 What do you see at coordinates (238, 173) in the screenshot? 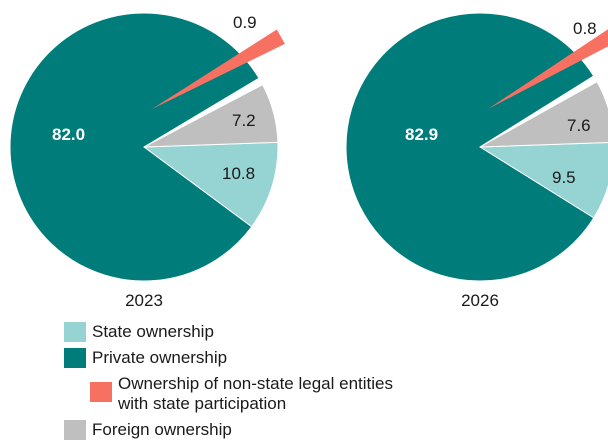
I see `data-label-state: 10.8` at bounding box center [238, 173].